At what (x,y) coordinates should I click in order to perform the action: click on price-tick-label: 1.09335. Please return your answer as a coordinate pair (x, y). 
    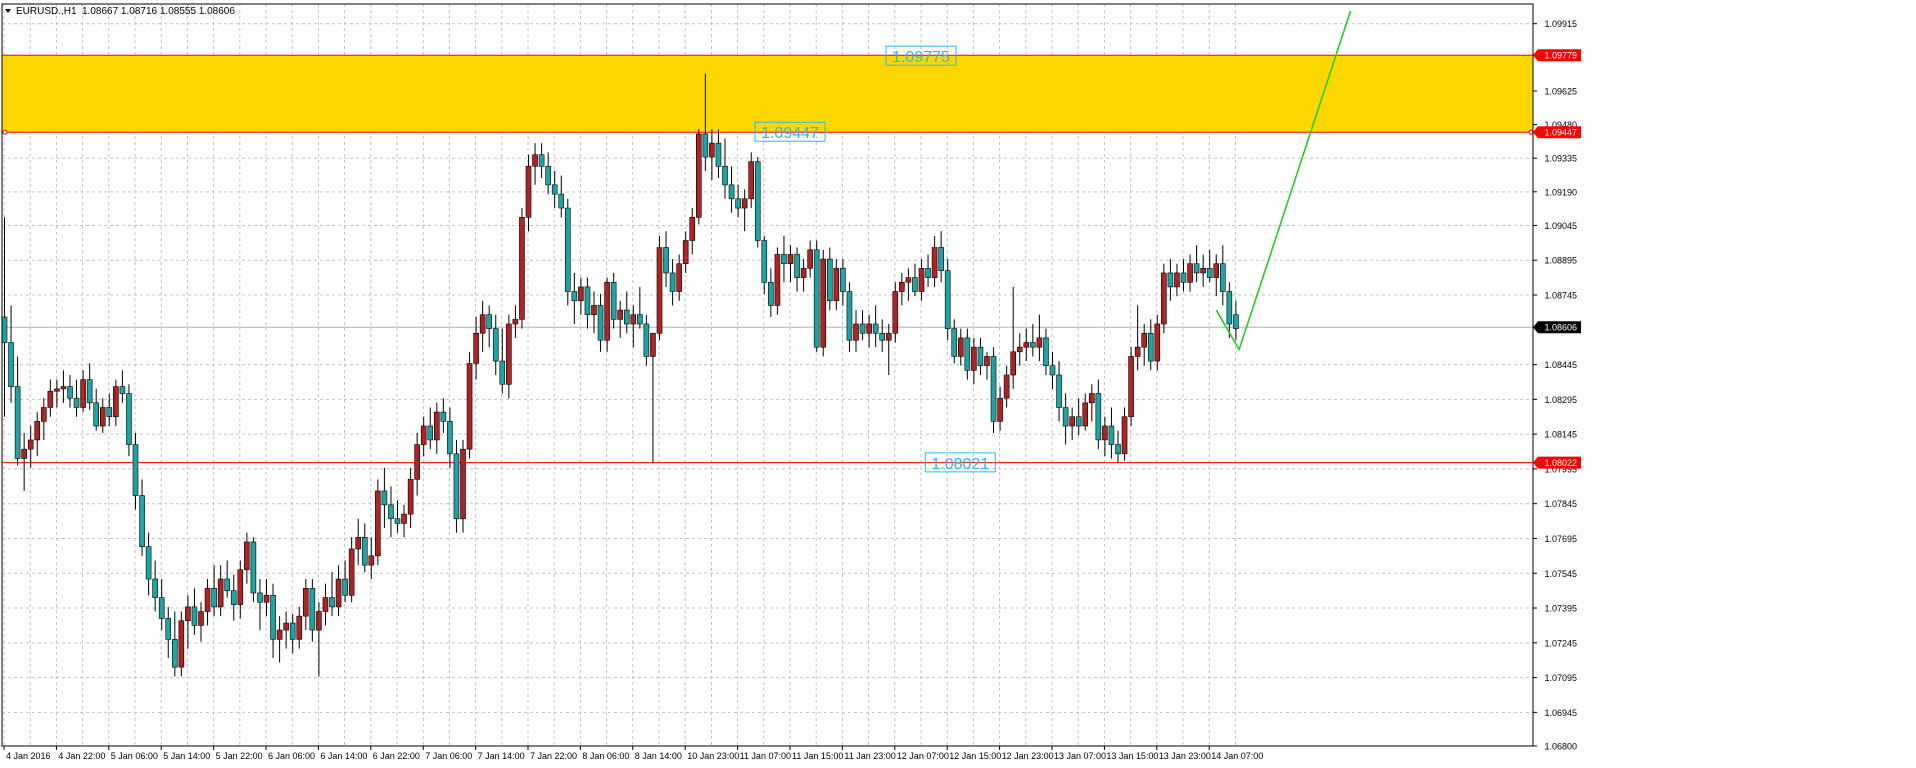
    Looking at the image, I should click on (1560, 159).